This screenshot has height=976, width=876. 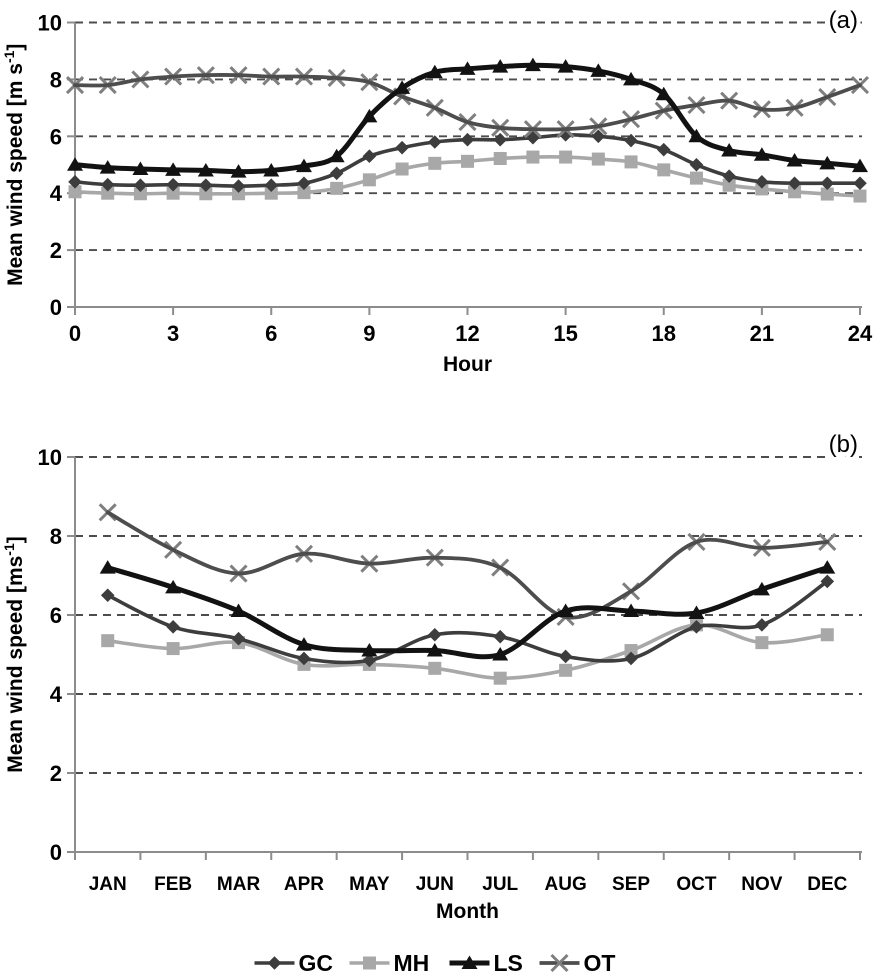 I want to click on x-tick-label: 24, so click(x=860, y=333).